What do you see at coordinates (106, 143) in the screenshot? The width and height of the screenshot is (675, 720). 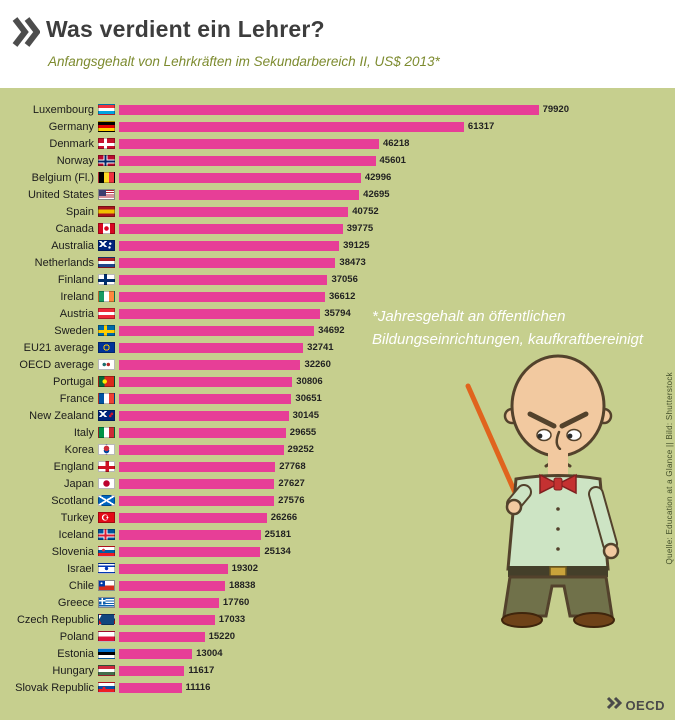 I see `flag-icon-dnk` at bounding box center [106, 143].